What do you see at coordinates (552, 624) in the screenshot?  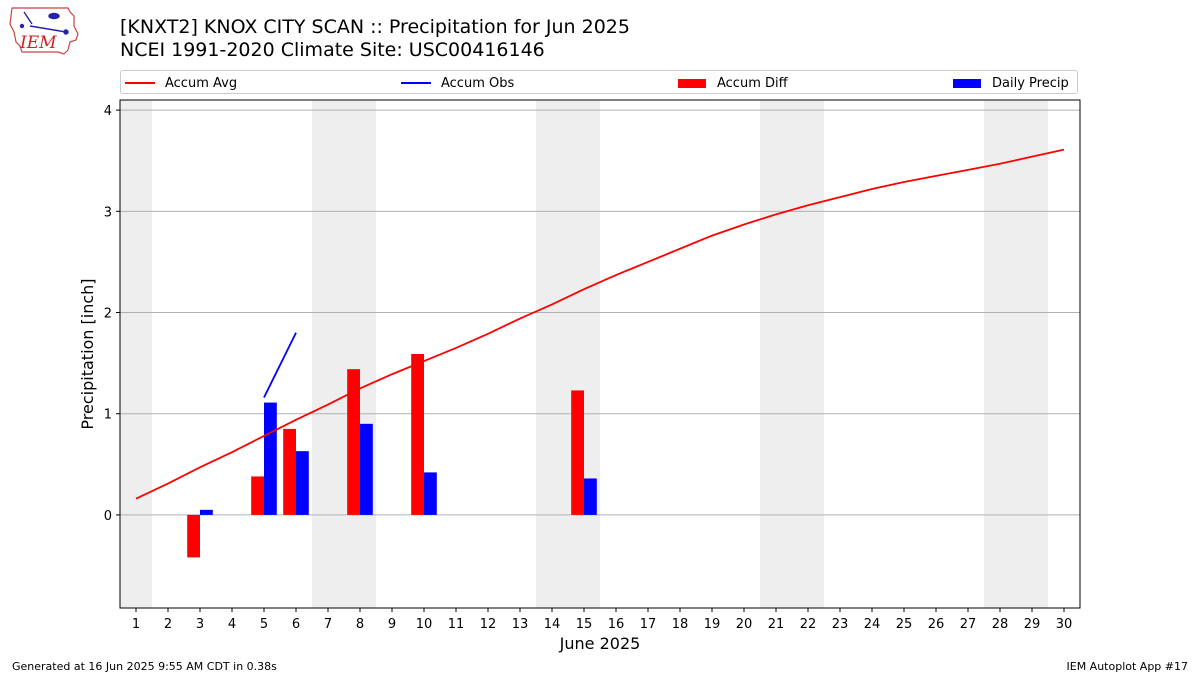 I see `x-tick-label: 14` at bounding box center [552, 624].